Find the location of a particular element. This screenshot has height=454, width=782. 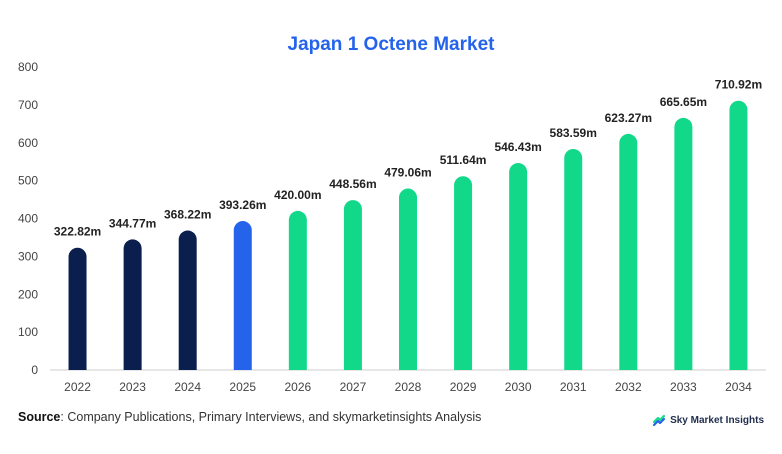

y-tick-label: 400 is located at coordinates (28, 219).